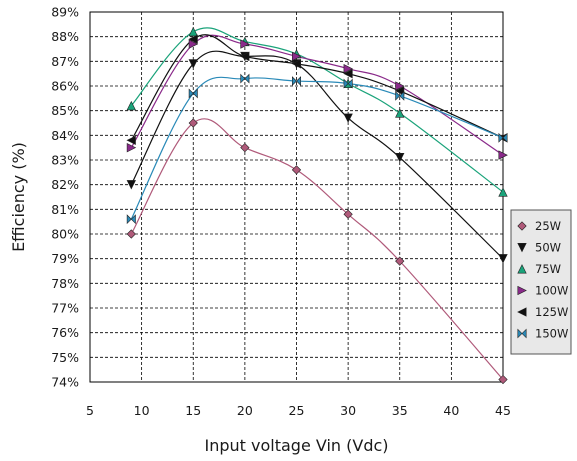 The width and height of the screenshot is (577, 461). Describe the element at coordinates (65, 184) in the screenshot. I see `y-tick-label: 82%` at that location.